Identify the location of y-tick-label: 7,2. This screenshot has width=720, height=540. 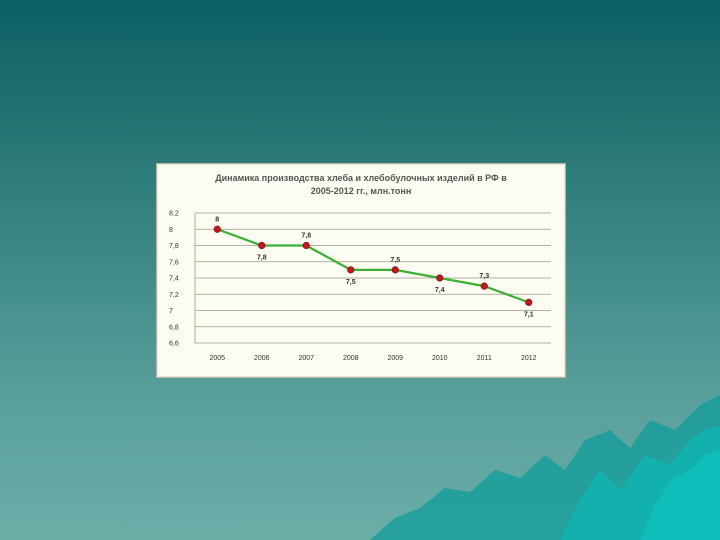
(174, 295).